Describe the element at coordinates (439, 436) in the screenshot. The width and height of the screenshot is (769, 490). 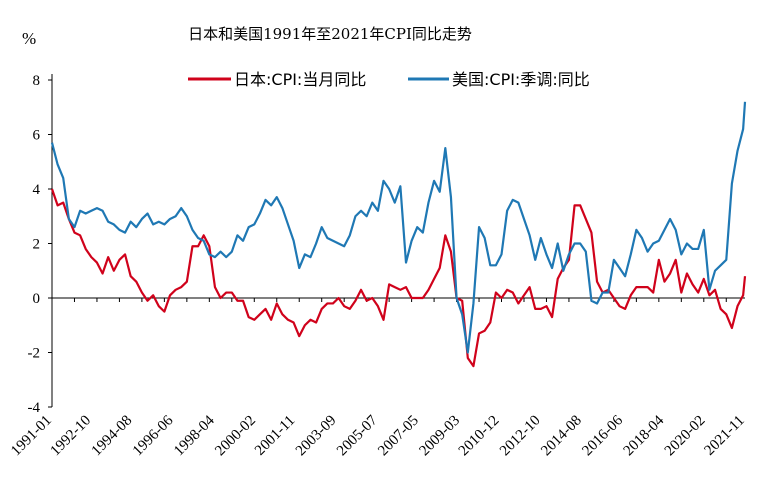
I see `x-tick-label: 2009-03` at that location.